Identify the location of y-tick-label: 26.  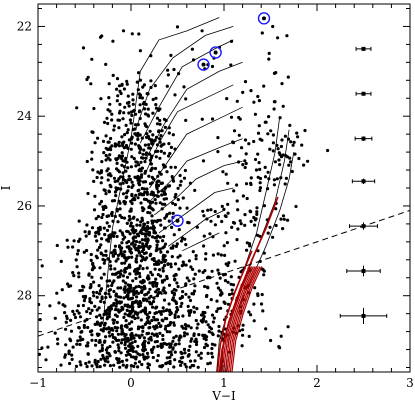
(24, 206).